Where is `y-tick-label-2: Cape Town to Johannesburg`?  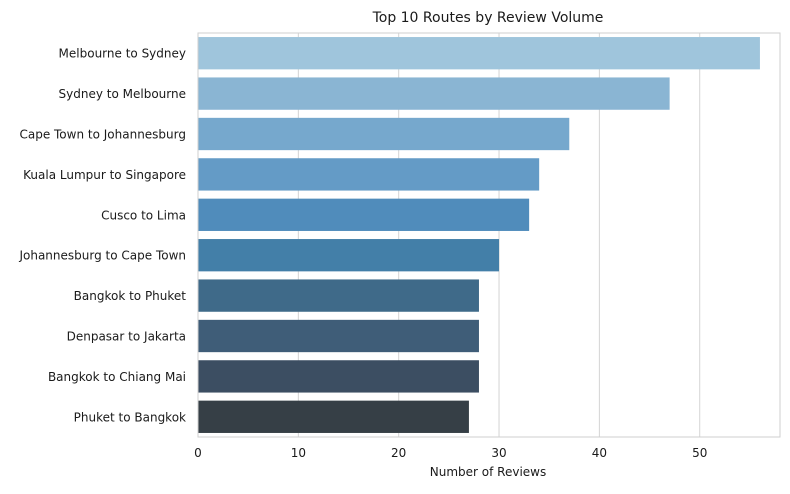
y-tick-label-2: Cape Town to Johannesburg is located at coordinates (102, 135).